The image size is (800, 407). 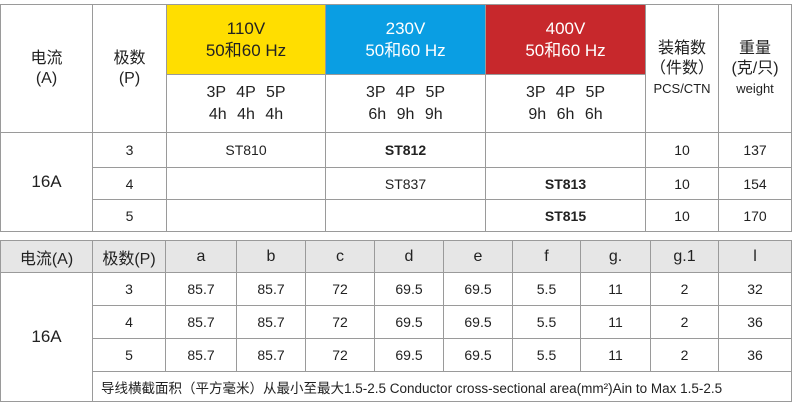 I want to click on header-text: 极数, so click(x=129, y=58).